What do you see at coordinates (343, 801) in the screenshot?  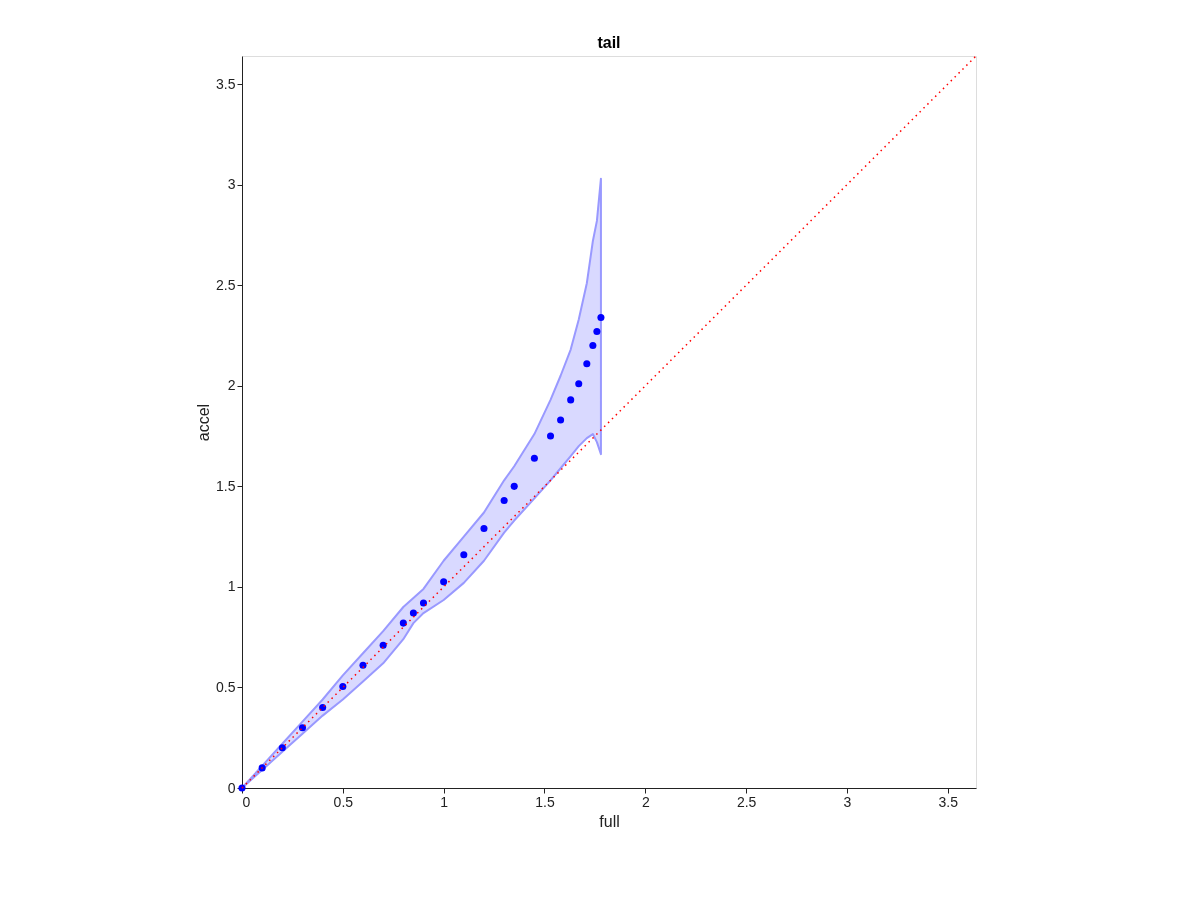 I see `x-tick-label: 0.5` at bounding box center [343, 801].